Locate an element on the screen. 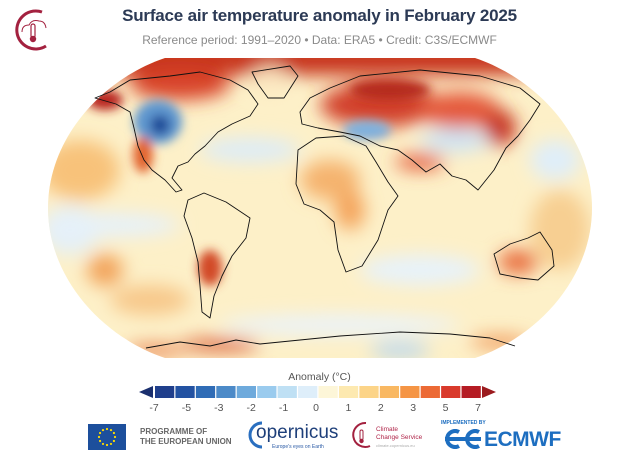  ccs-url: climate.copernicus.eu is located at coordinates (395, 445).